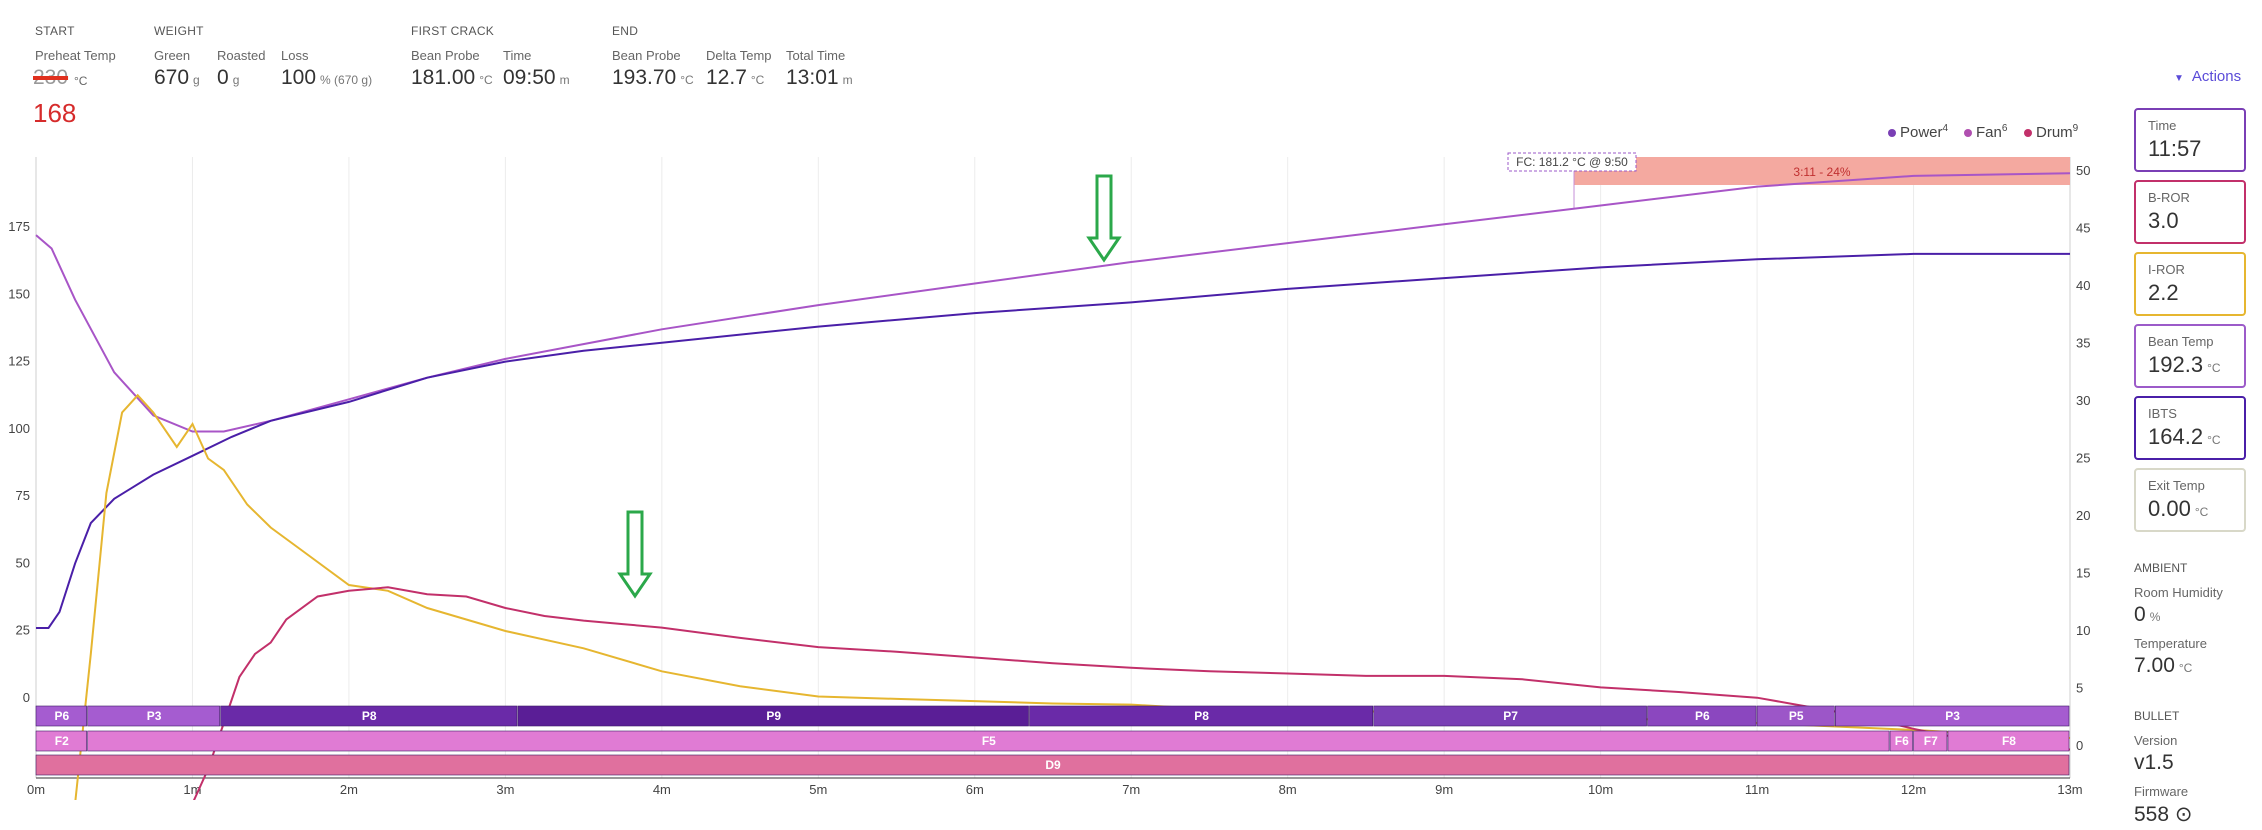 The width and height of the screenshot is (2262, 830). What do you see at coordinates (1918, 132) in the screenshot?
I see `legend-power: Power4` at bounding box center [1918, 132].